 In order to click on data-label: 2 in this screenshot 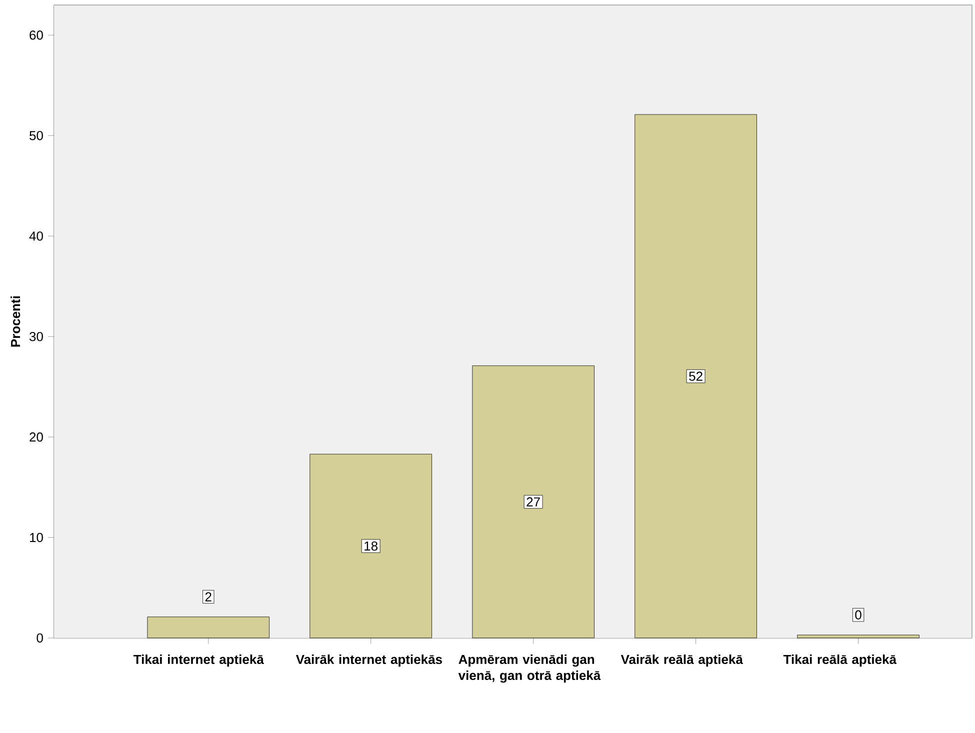, I will do `click(208, 597)`.